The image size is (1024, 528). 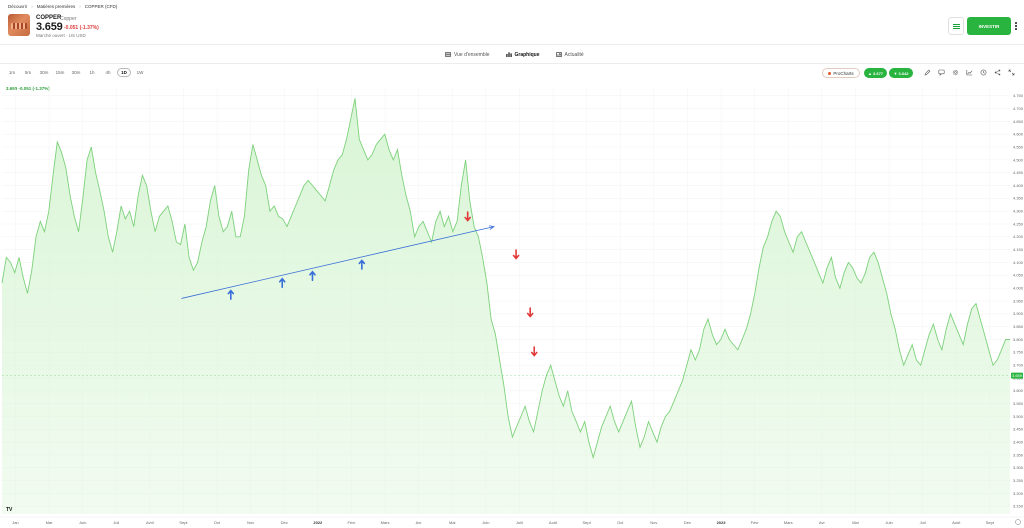 What do you see at coordinates (558, 54) in the screenshot?
I see `news-icon` at bounding box center [558, 54].